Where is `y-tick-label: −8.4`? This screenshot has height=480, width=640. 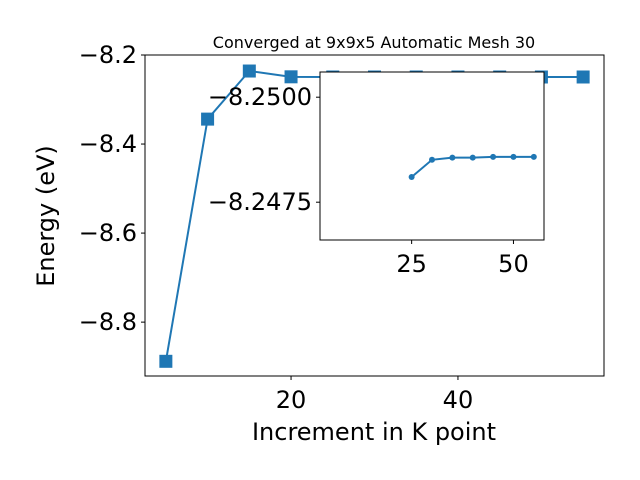 y-tick-label: −8.4 is located at coordinates (108, 144).